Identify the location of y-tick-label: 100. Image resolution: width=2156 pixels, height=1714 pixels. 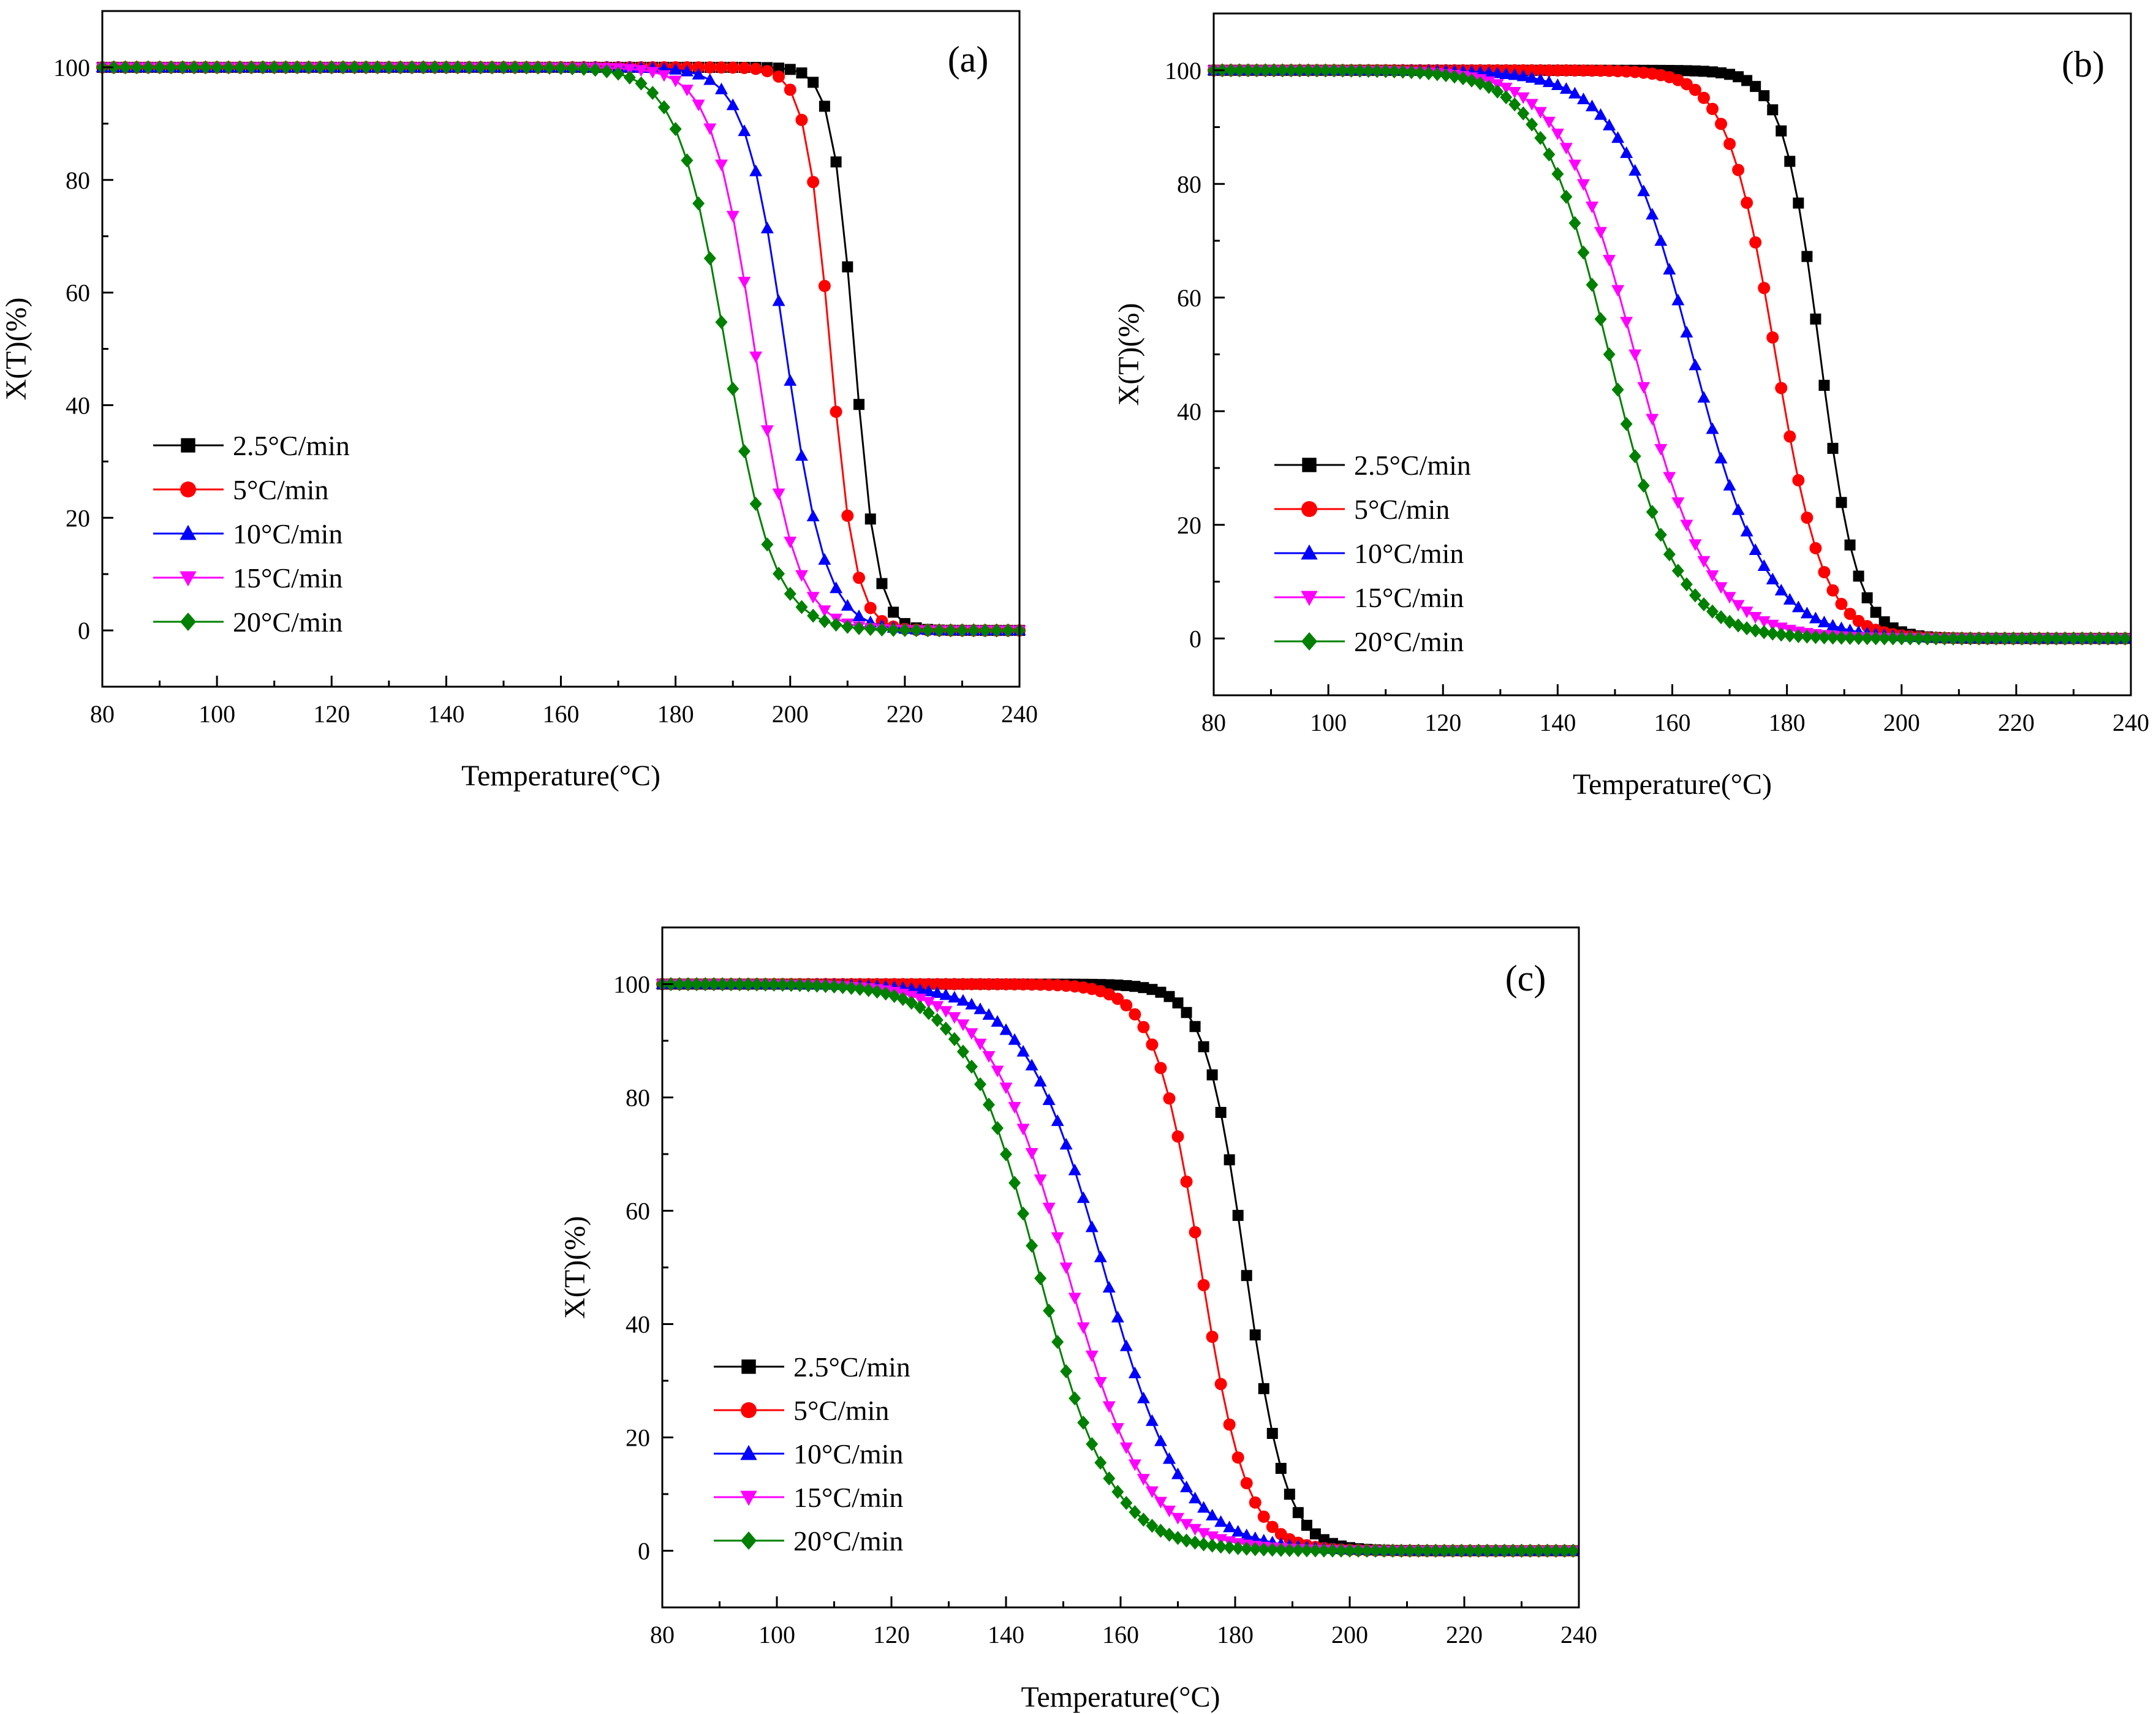
(1183, 71).